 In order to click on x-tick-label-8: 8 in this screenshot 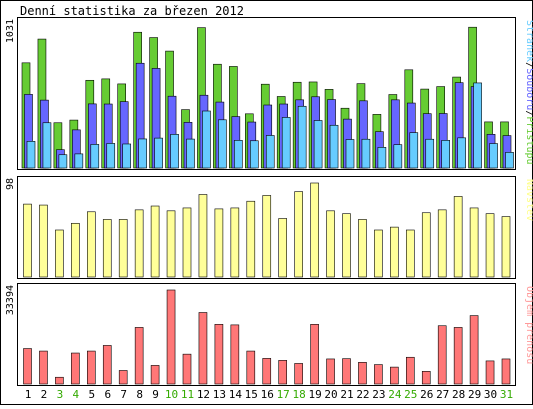, I will do `click(139, 394)`.